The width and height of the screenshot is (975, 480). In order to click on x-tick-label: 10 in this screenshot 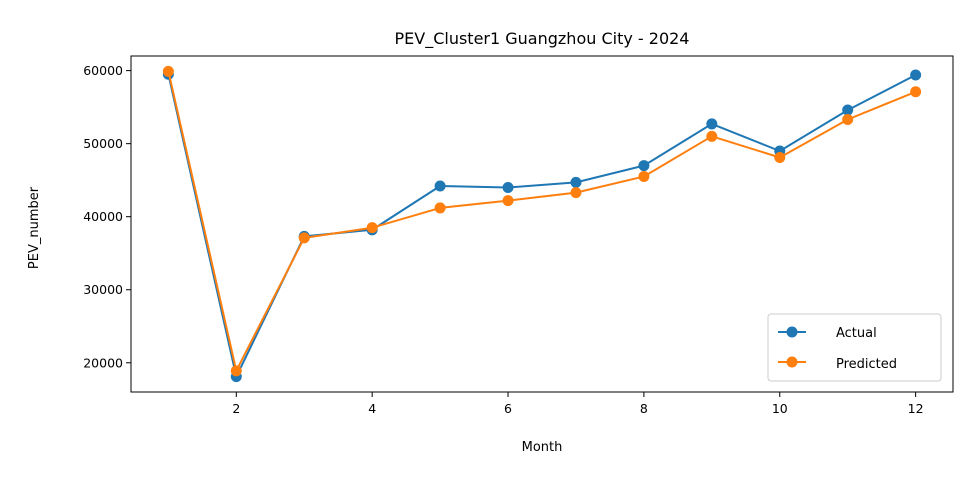, I will do `click(780, 408)`.